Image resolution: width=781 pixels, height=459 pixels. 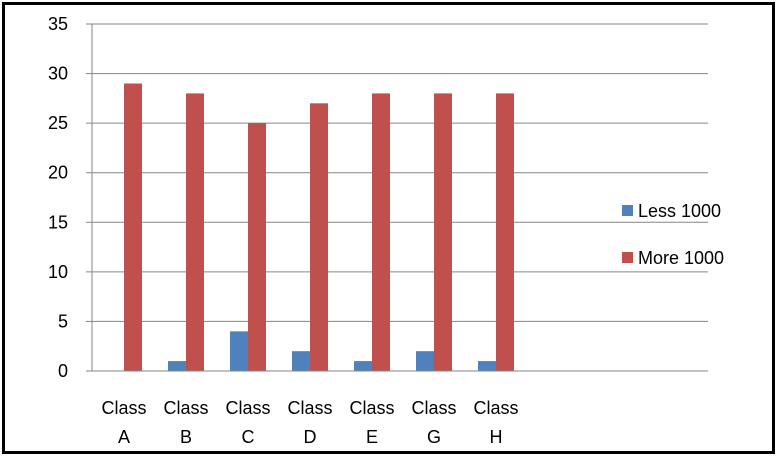 I want to click on x-category-label-line2: E, so click(x=372, y=437).